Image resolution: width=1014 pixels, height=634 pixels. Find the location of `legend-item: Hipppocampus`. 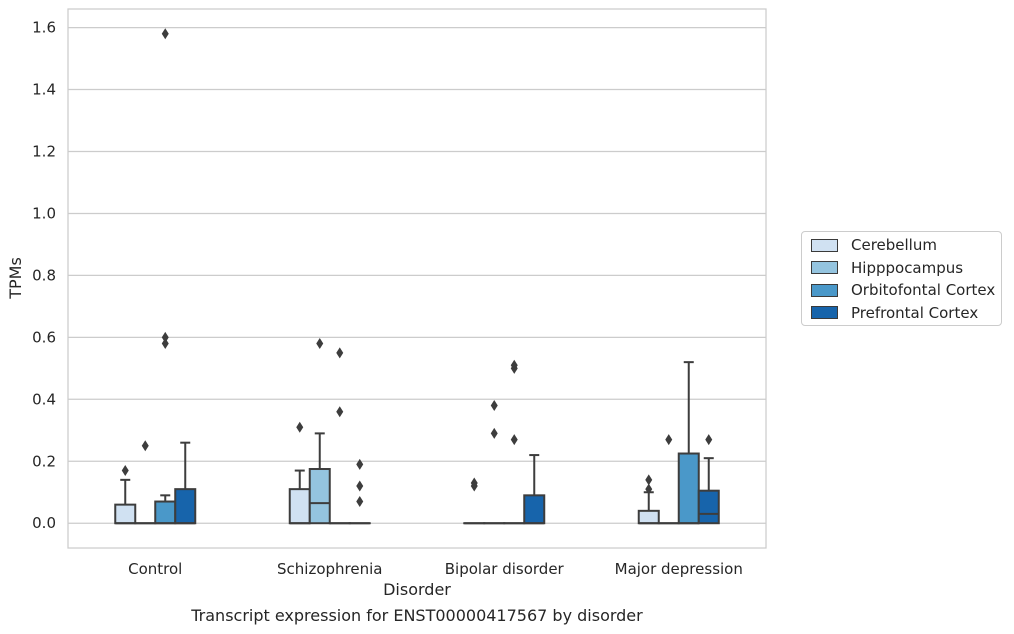

legend-item: Hipppocampus is located at coordinates (887, 268).